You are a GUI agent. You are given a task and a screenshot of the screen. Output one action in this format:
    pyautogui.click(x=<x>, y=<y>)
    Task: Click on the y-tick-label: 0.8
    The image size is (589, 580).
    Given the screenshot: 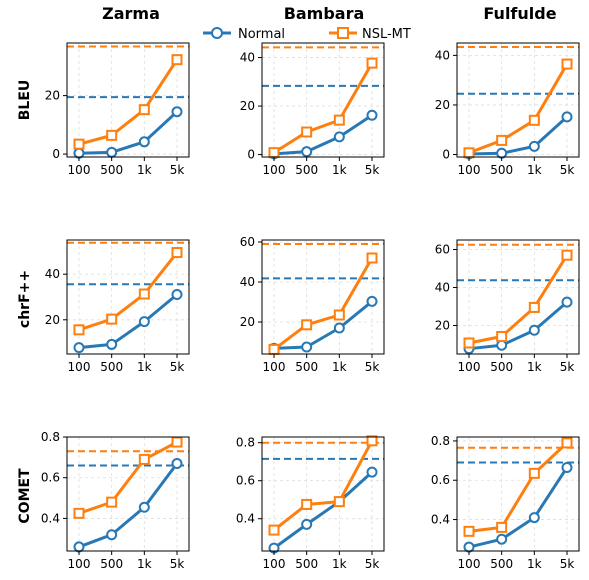 What is the action you would take?
    pyautogui.click(x=245, y=443)
    